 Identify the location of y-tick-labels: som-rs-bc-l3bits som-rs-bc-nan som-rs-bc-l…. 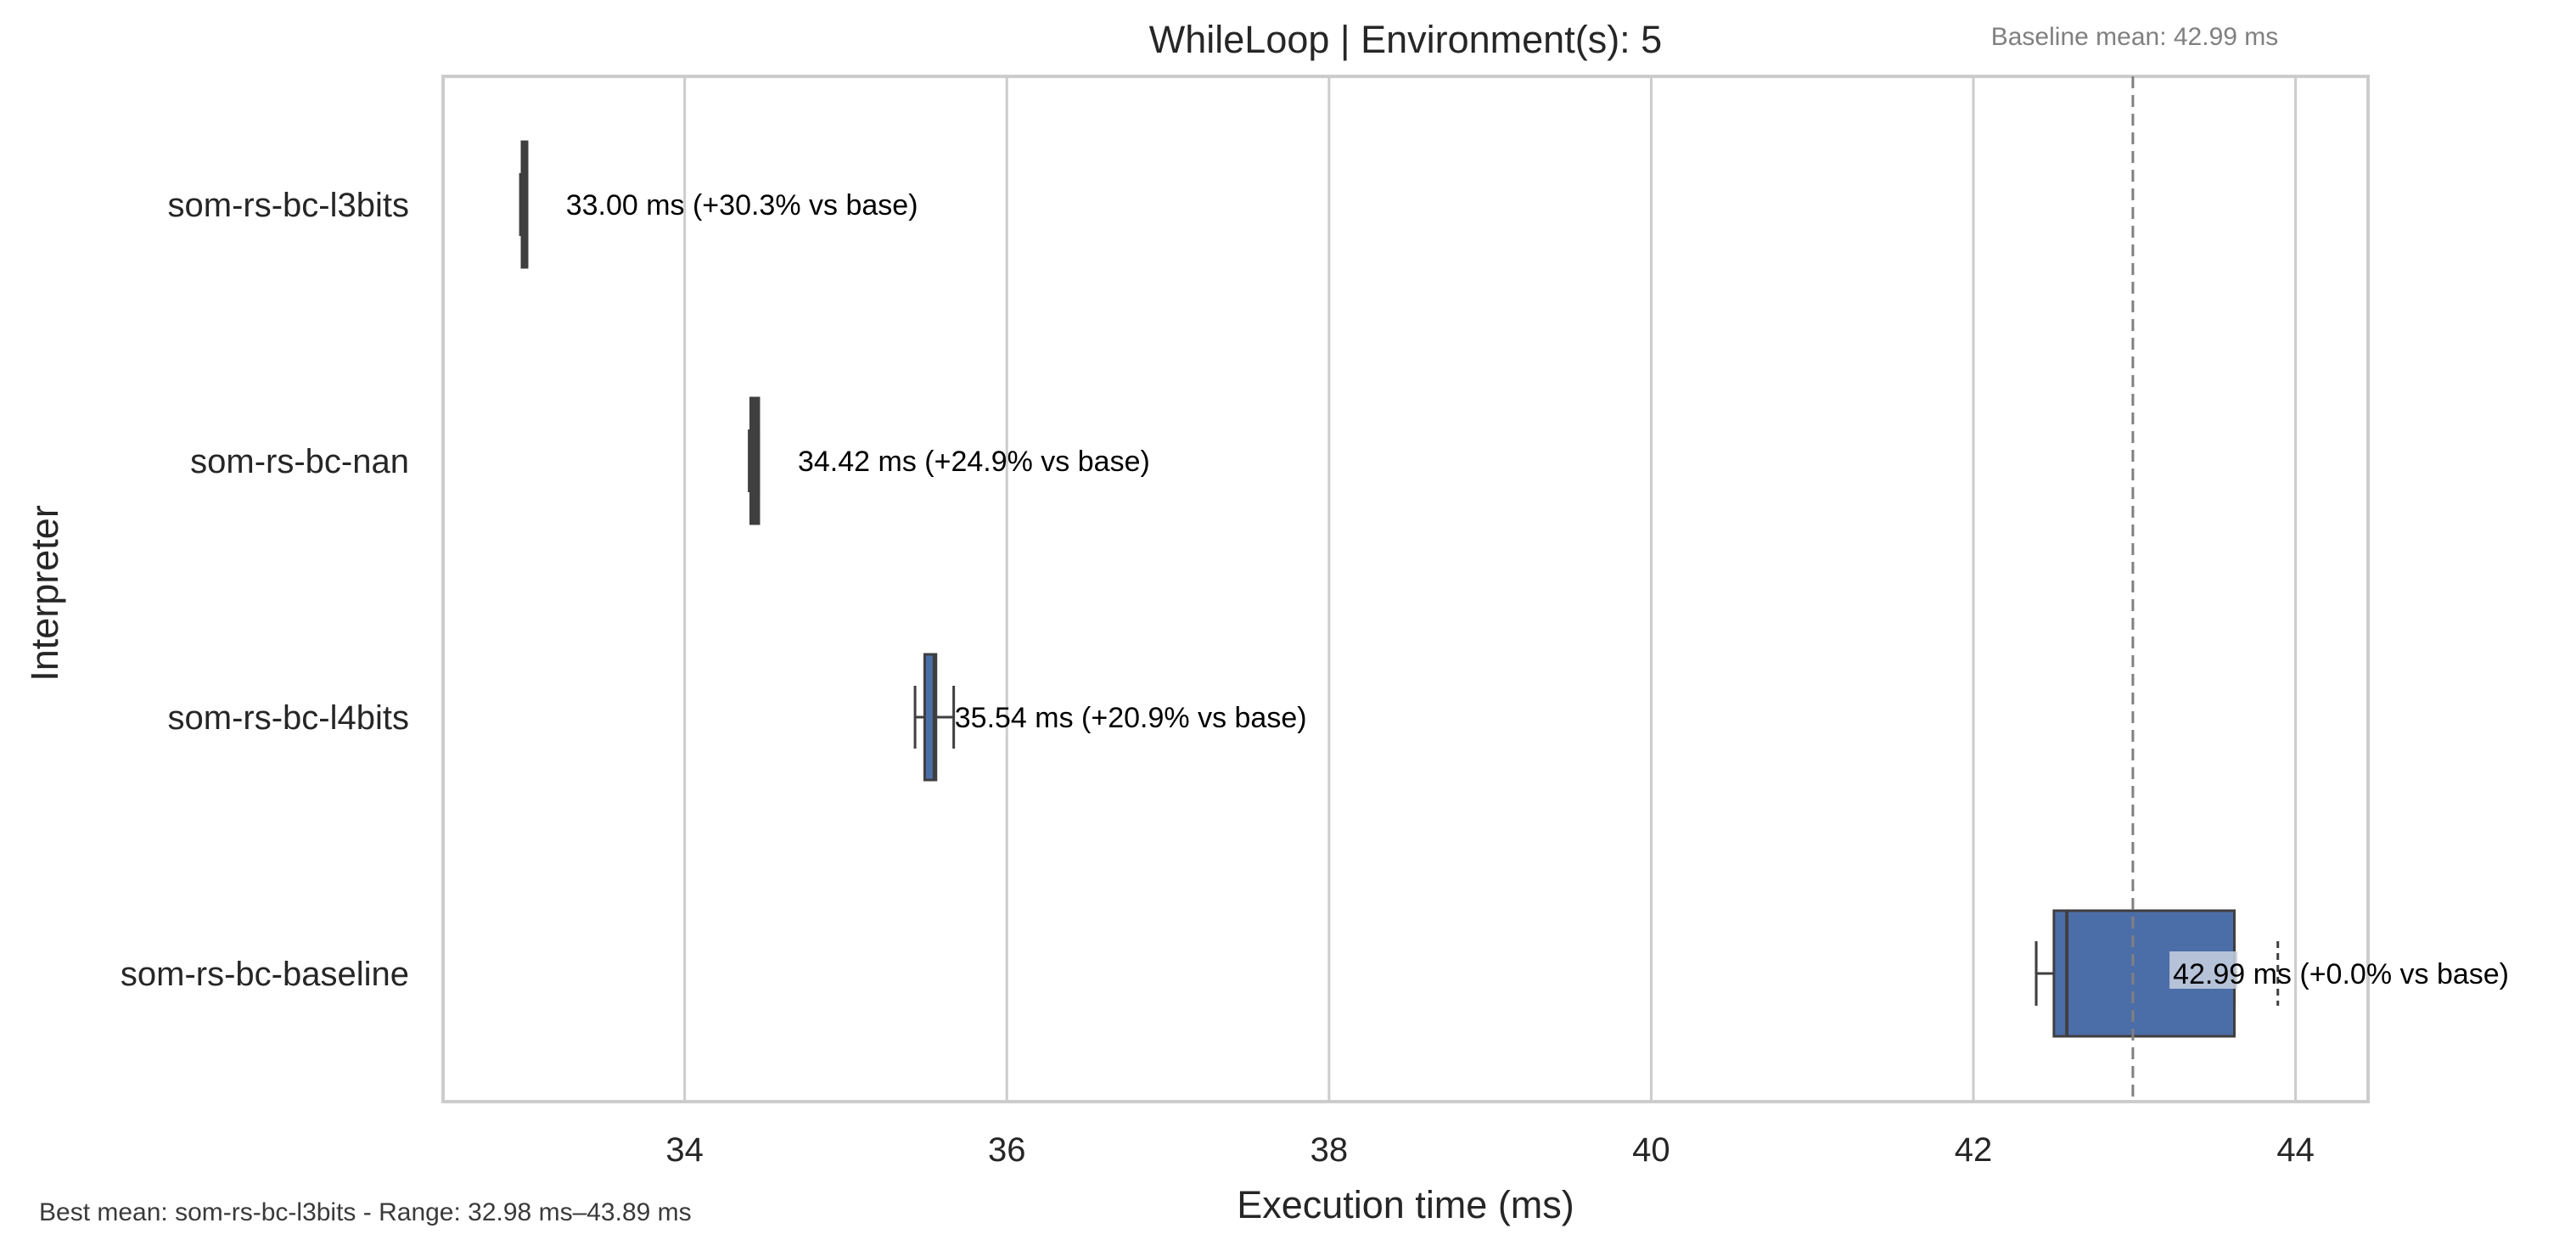
(265, 590).